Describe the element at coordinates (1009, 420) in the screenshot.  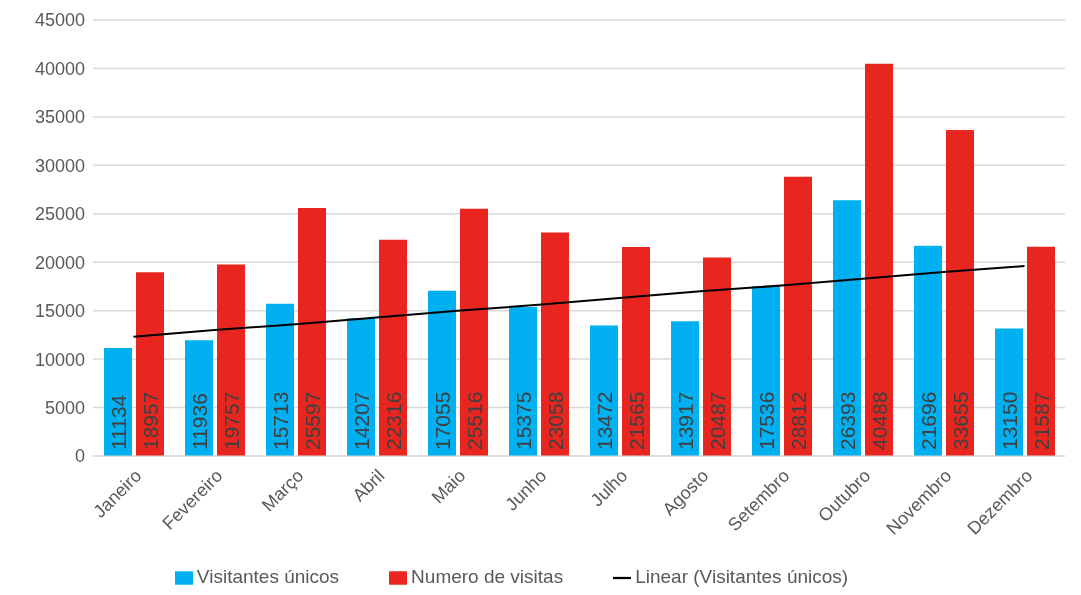
I see `data-label: 13150` at that location.